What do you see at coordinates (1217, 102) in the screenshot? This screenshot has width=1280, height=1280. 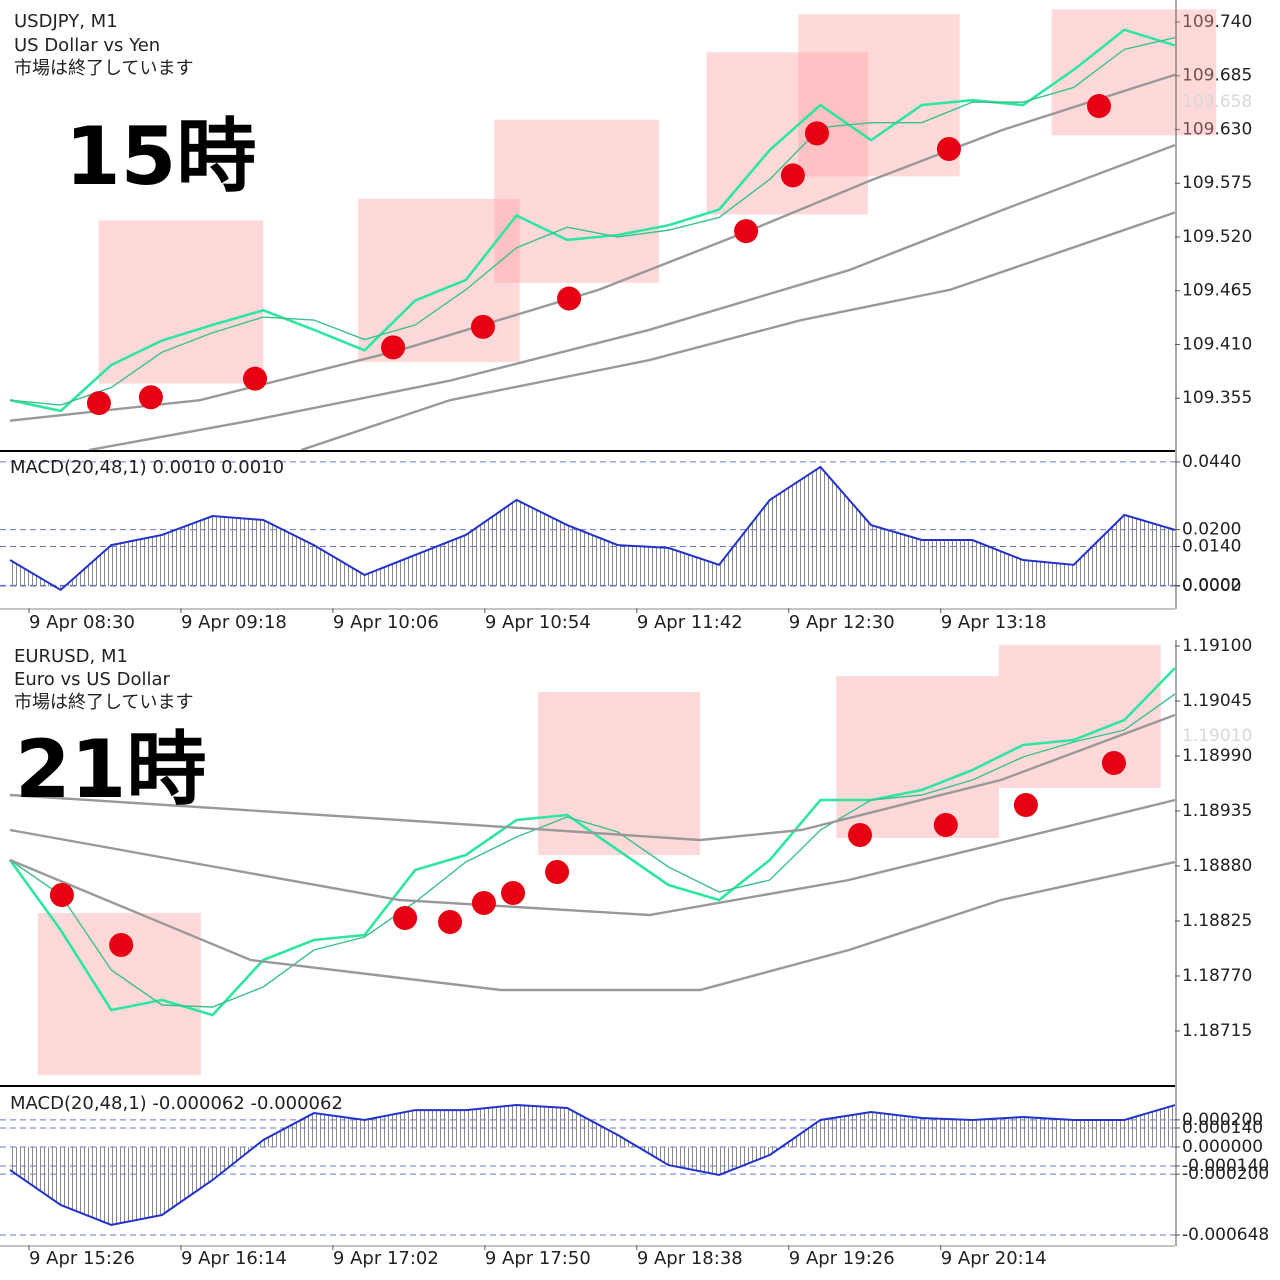 I see `last-price: 109.658` at bounding box center [1217, 102].